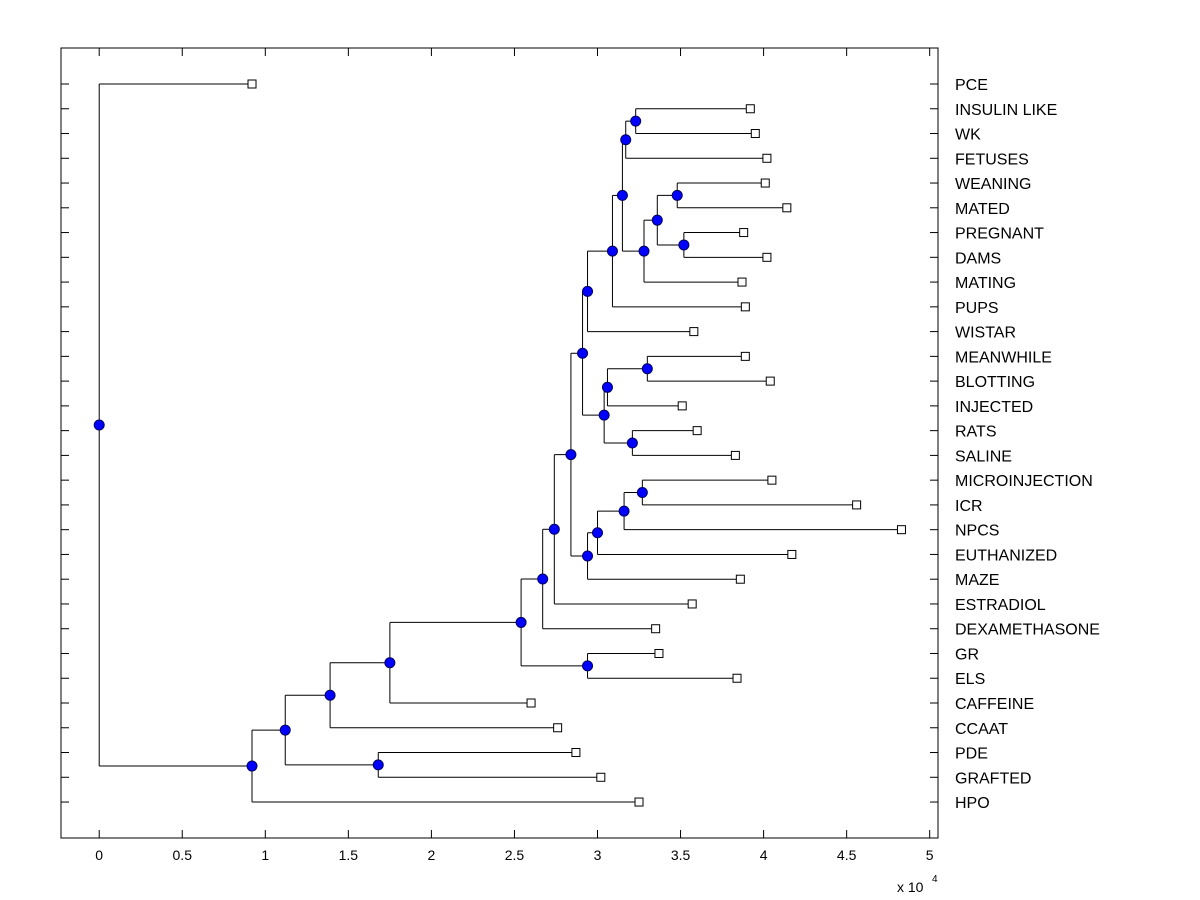  Describe the element at coordinates (99, 855) in the screenshot. I see `x-tick-label: 0` at that location.